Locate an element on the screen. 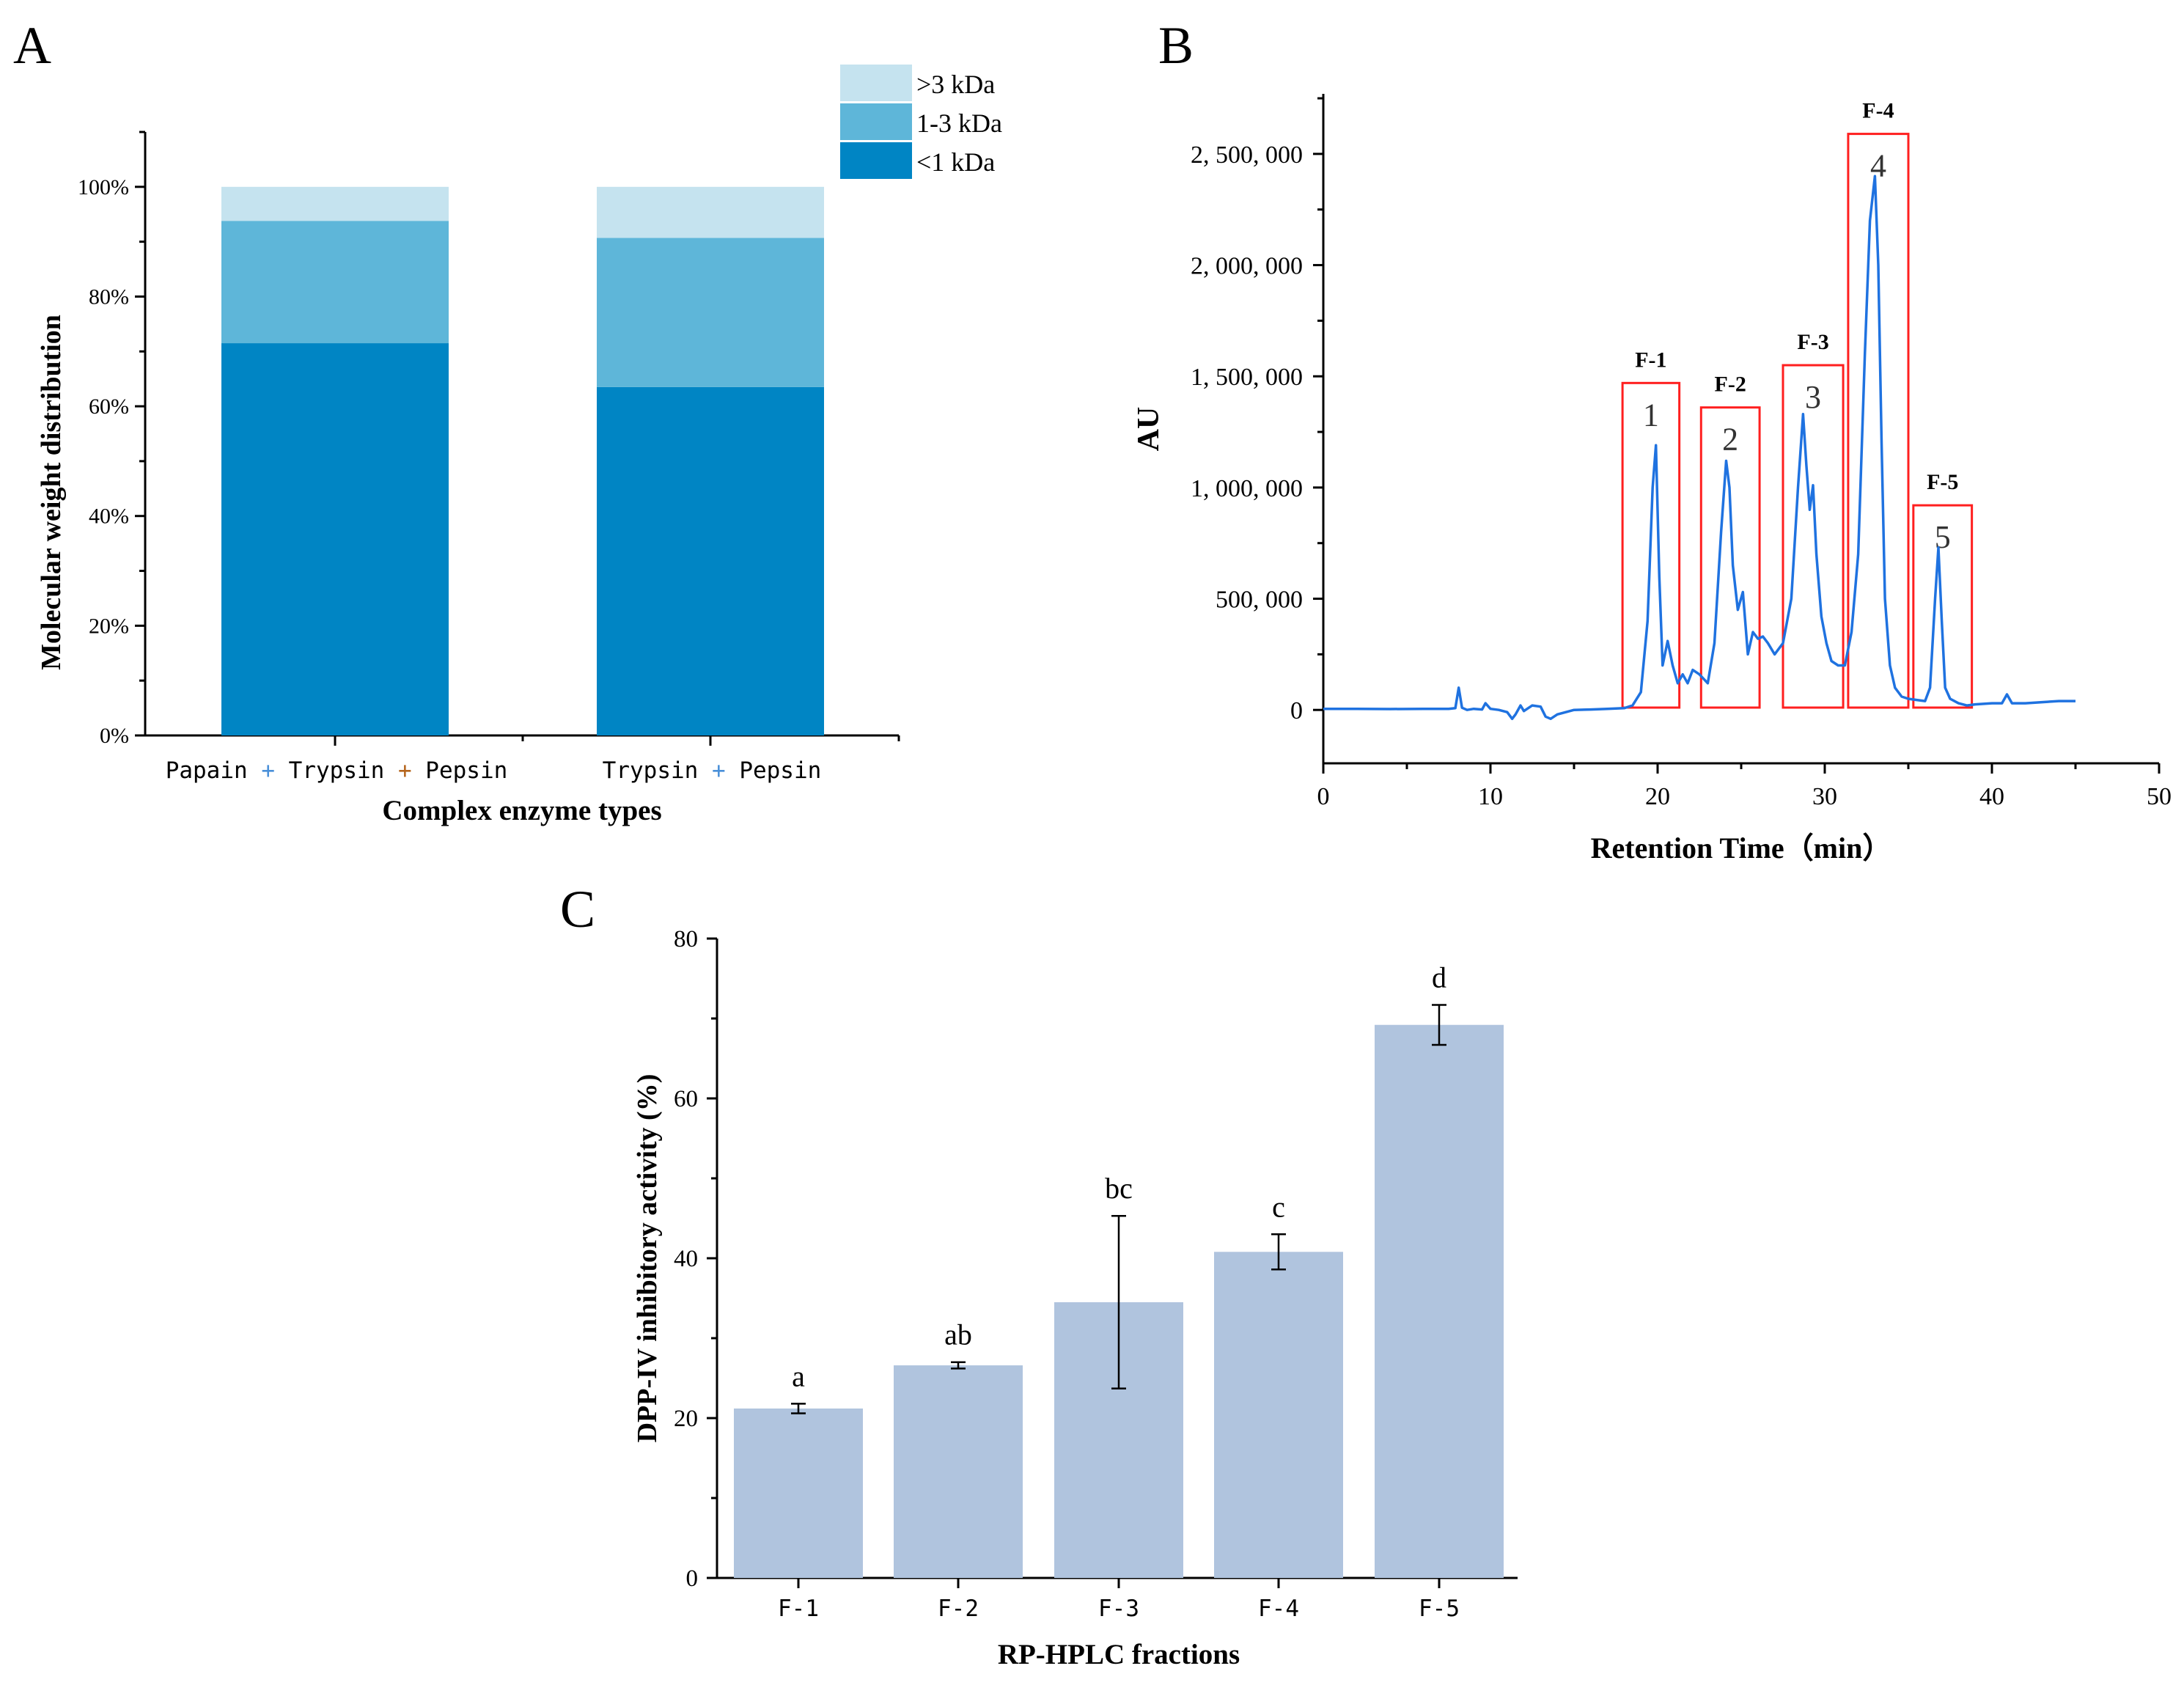 This screenshot has width=2184, height=1696. b-y-tick-label: 2, 000, 000 is located at coordinates (1247, 266).